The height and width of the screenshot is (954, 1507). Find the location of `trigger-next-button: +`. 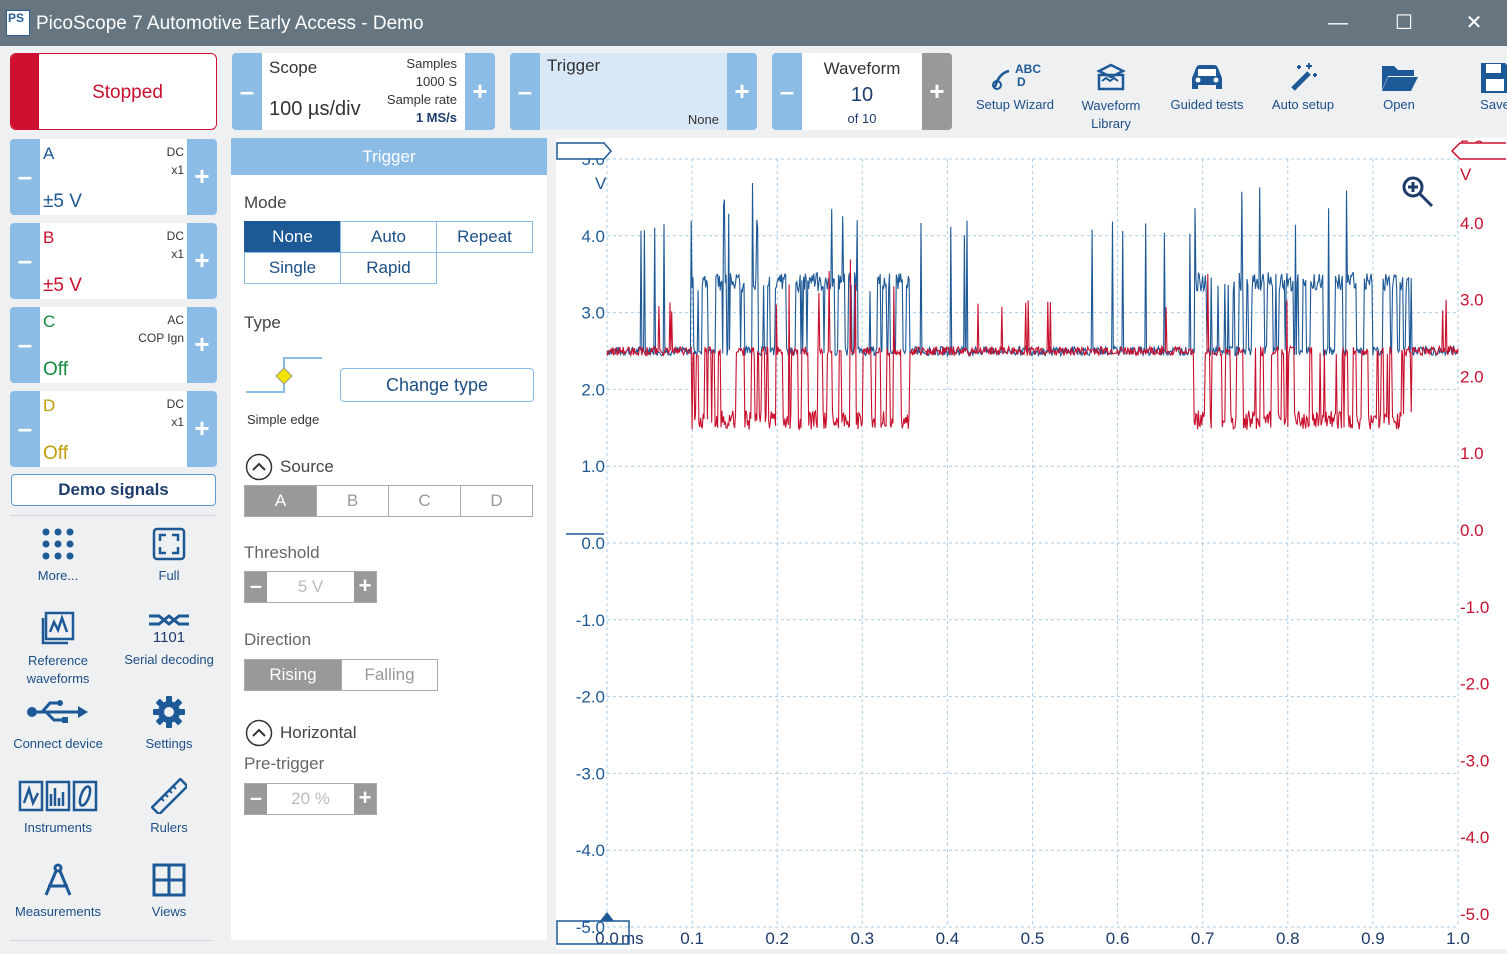

trigger-next-button: + is located at coordinates (742, 91).